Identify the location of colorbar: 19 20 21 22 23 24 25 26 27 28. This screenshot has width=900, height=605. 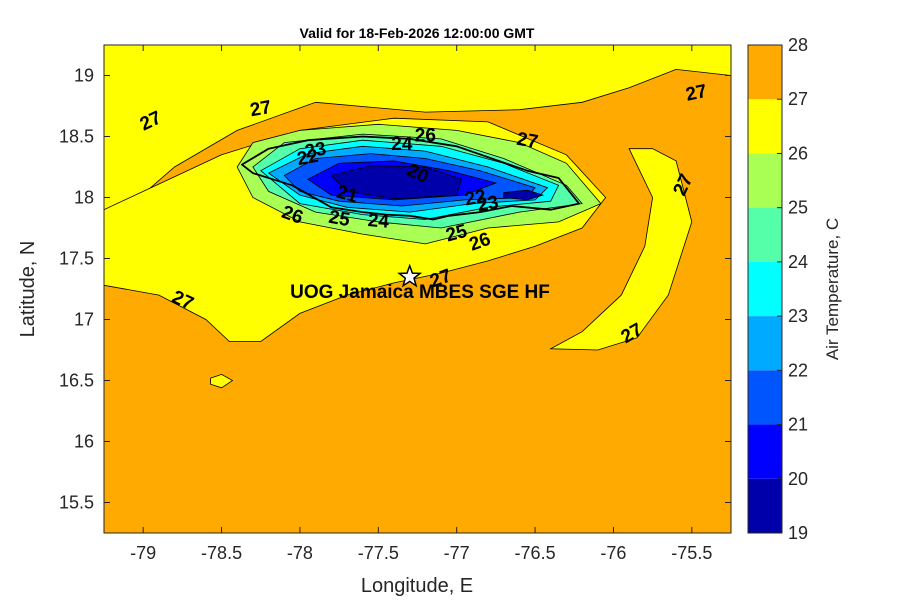
(777, 289).